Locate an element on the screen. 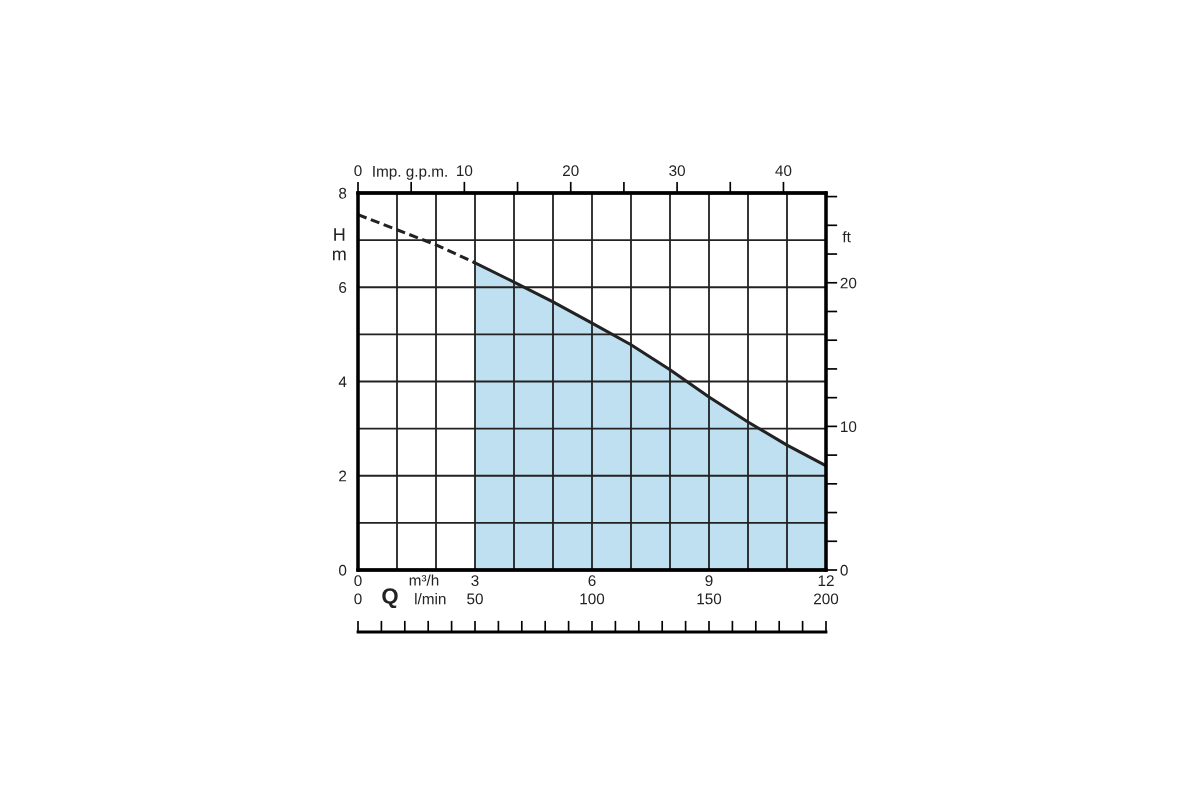 This screenshot has height=800, width=1200. x-tick-label: 3 is located at coordinates (475, 581).